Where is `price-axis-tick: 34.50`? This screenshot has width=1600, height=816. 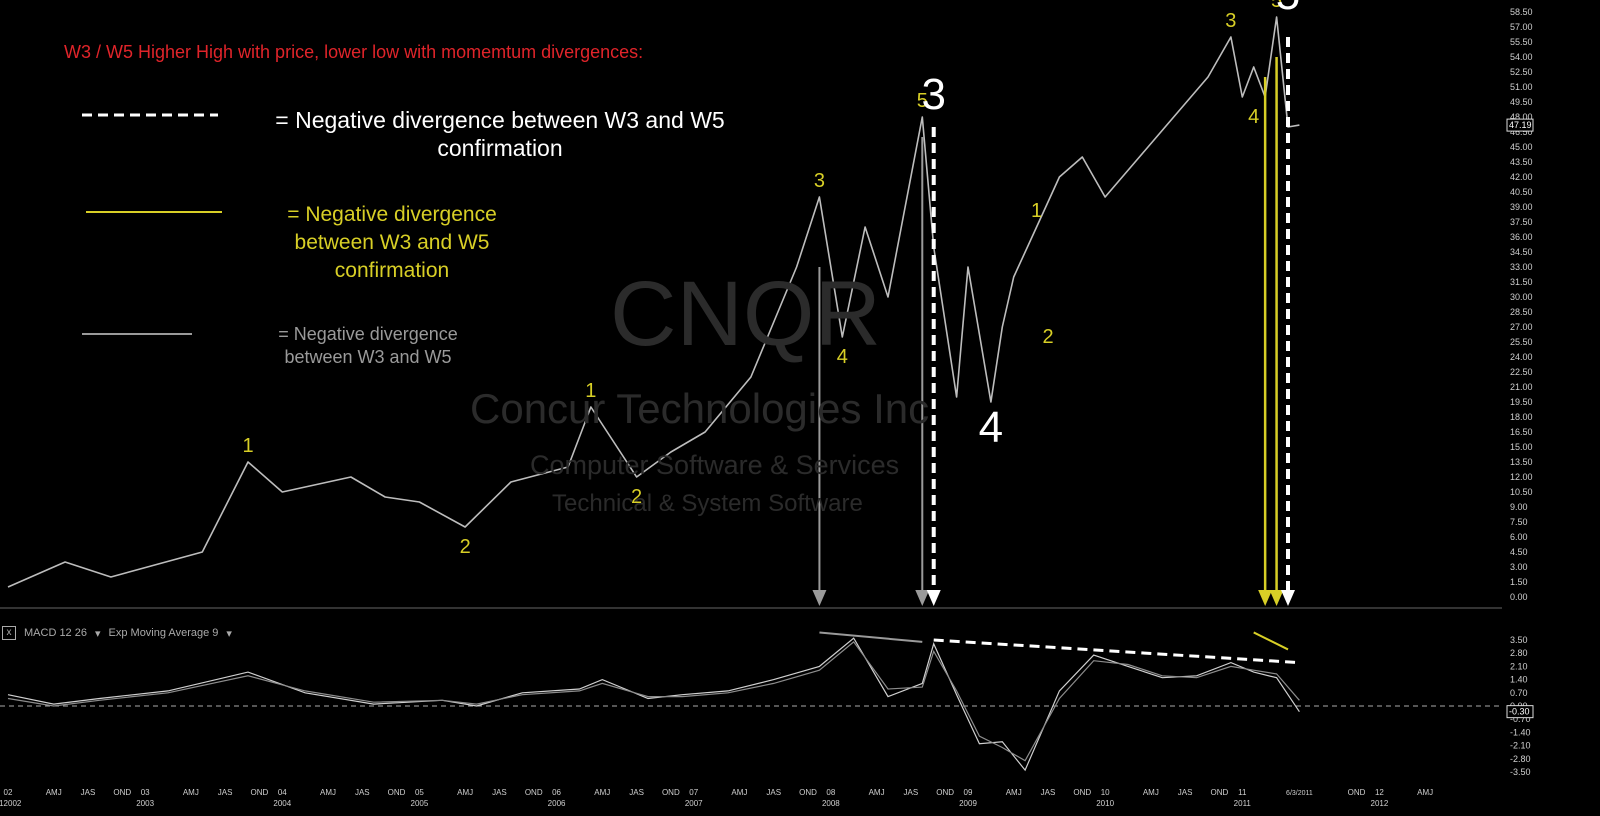
price-axis-tick: 34.50 is located at coordinates (1521, 252).